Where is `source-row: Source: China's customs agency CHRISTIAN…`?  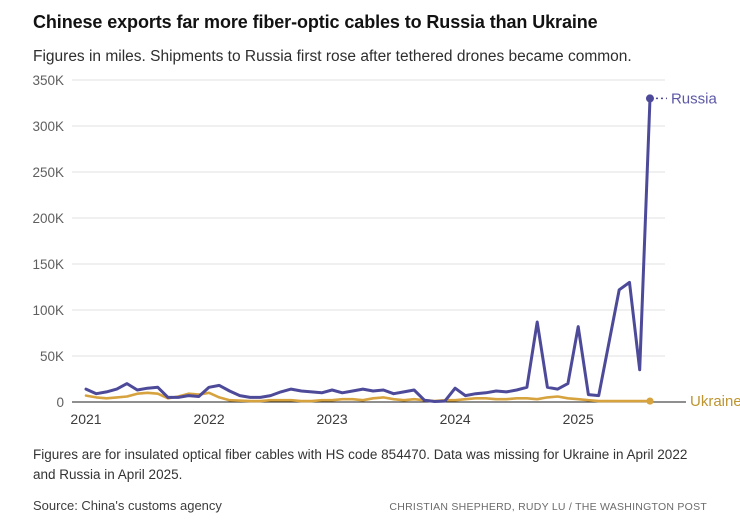 source-row: Source: China's customs agency CHRISTIAN… is located at coordinates (370, 505).